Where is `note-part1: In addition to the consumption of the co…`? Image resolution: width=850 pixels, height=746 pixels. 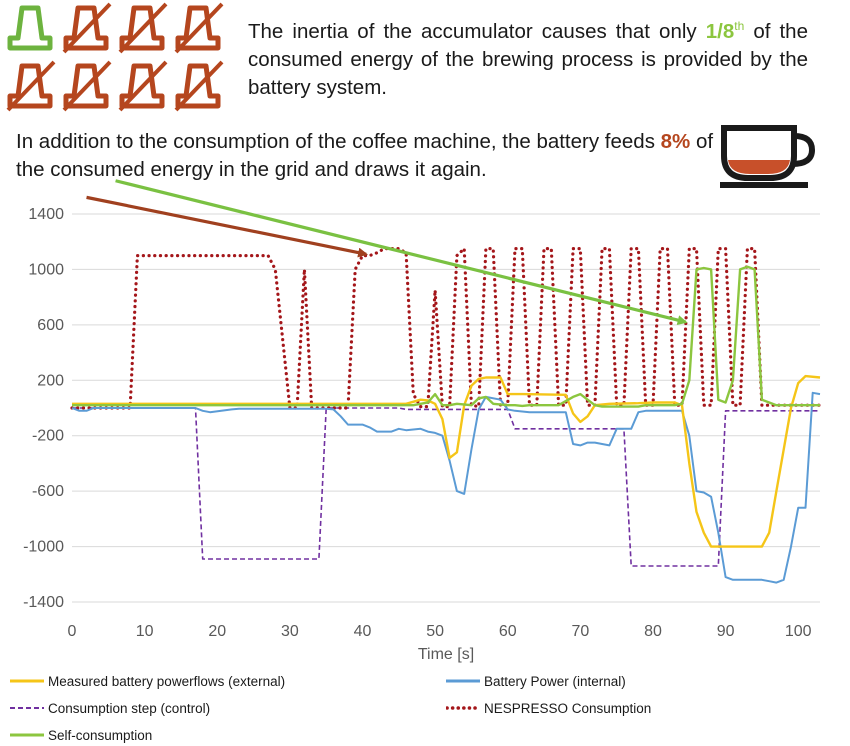 note-part1: In addition to the consumption of the co… is located at coordinates (338, 141).